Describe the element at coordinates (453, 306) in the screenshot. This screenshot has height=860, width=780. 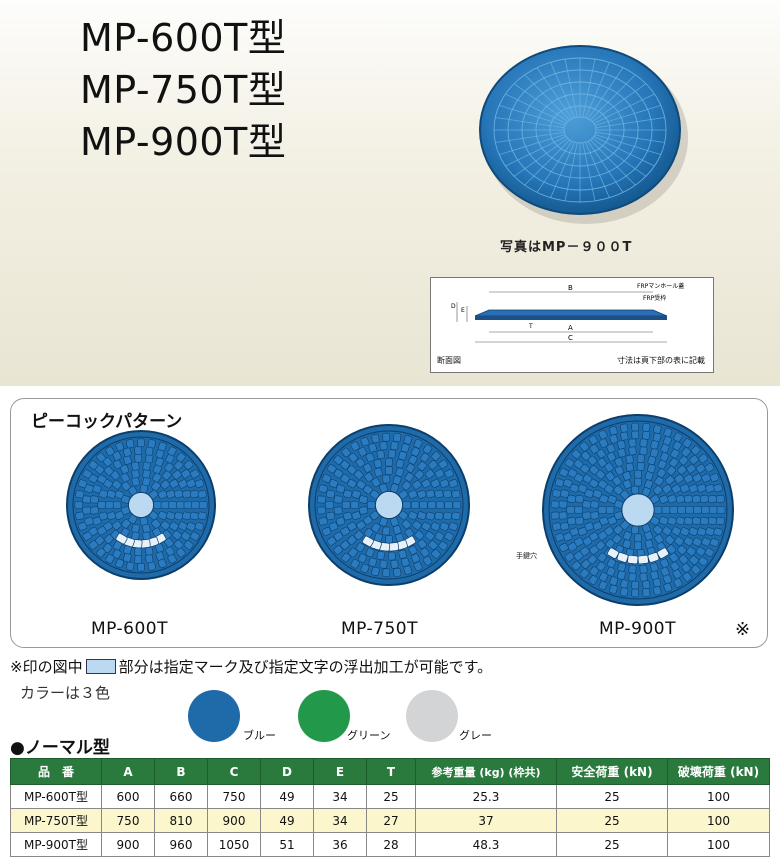
I see `svg-text: D` at that location.